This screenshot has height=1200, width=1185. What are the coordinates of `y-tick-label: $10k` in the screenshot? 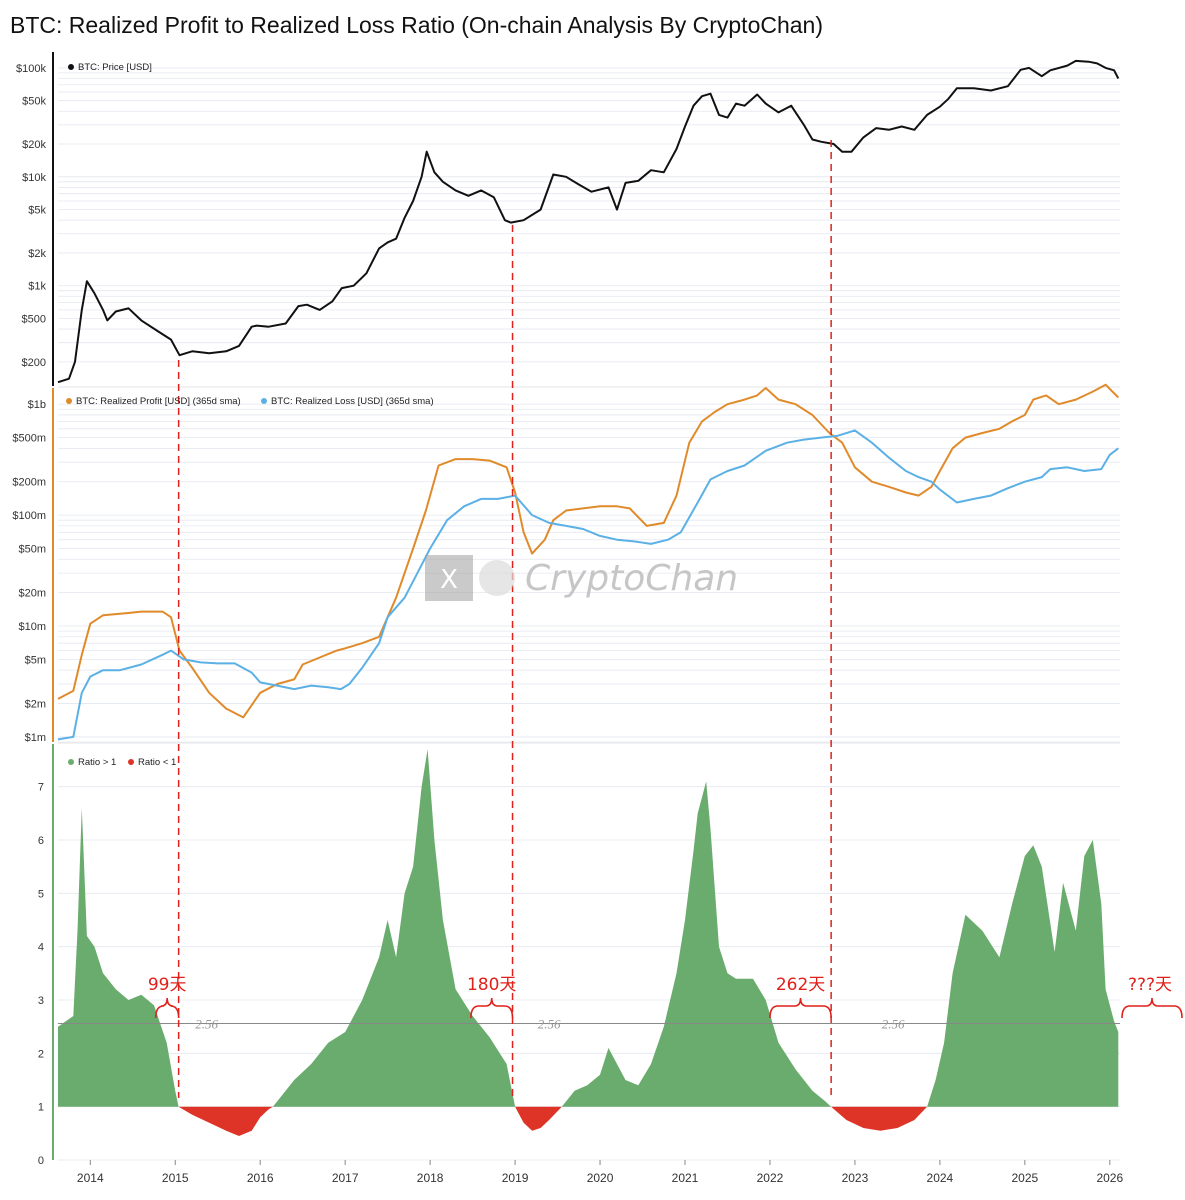 It's located at (34, 178).